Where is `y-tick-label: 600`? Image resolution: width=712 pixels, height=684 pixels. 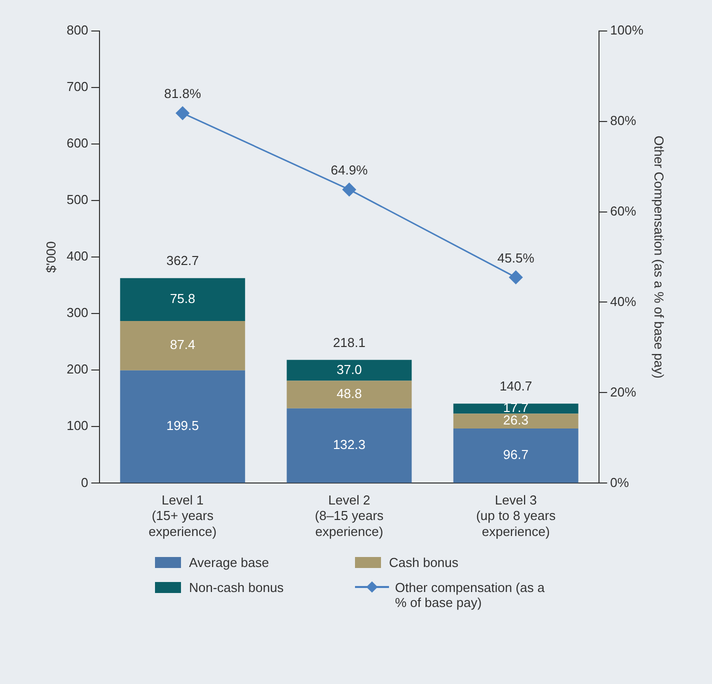
y-tick-label: 600 is located at coordinates (77, 142).